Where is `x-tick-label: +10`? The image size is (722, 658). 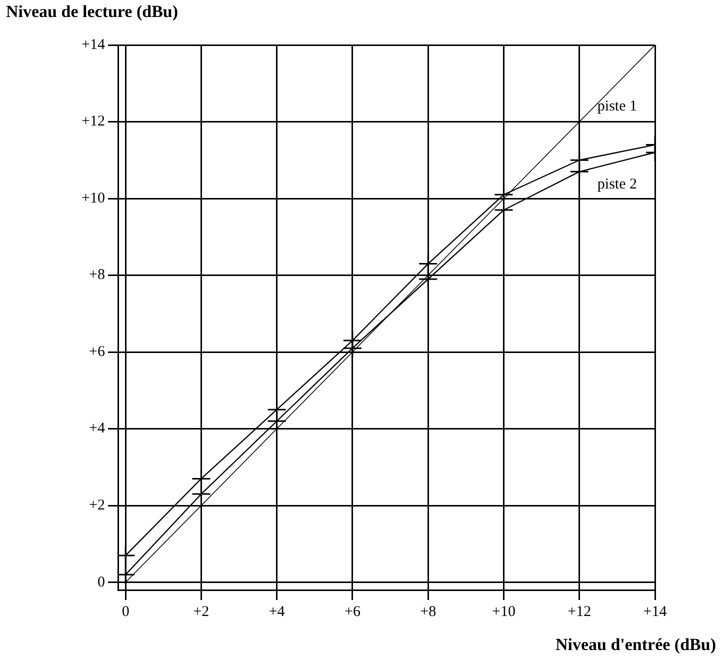 x-tick-label: +10 is located at coordinates (504, 612).